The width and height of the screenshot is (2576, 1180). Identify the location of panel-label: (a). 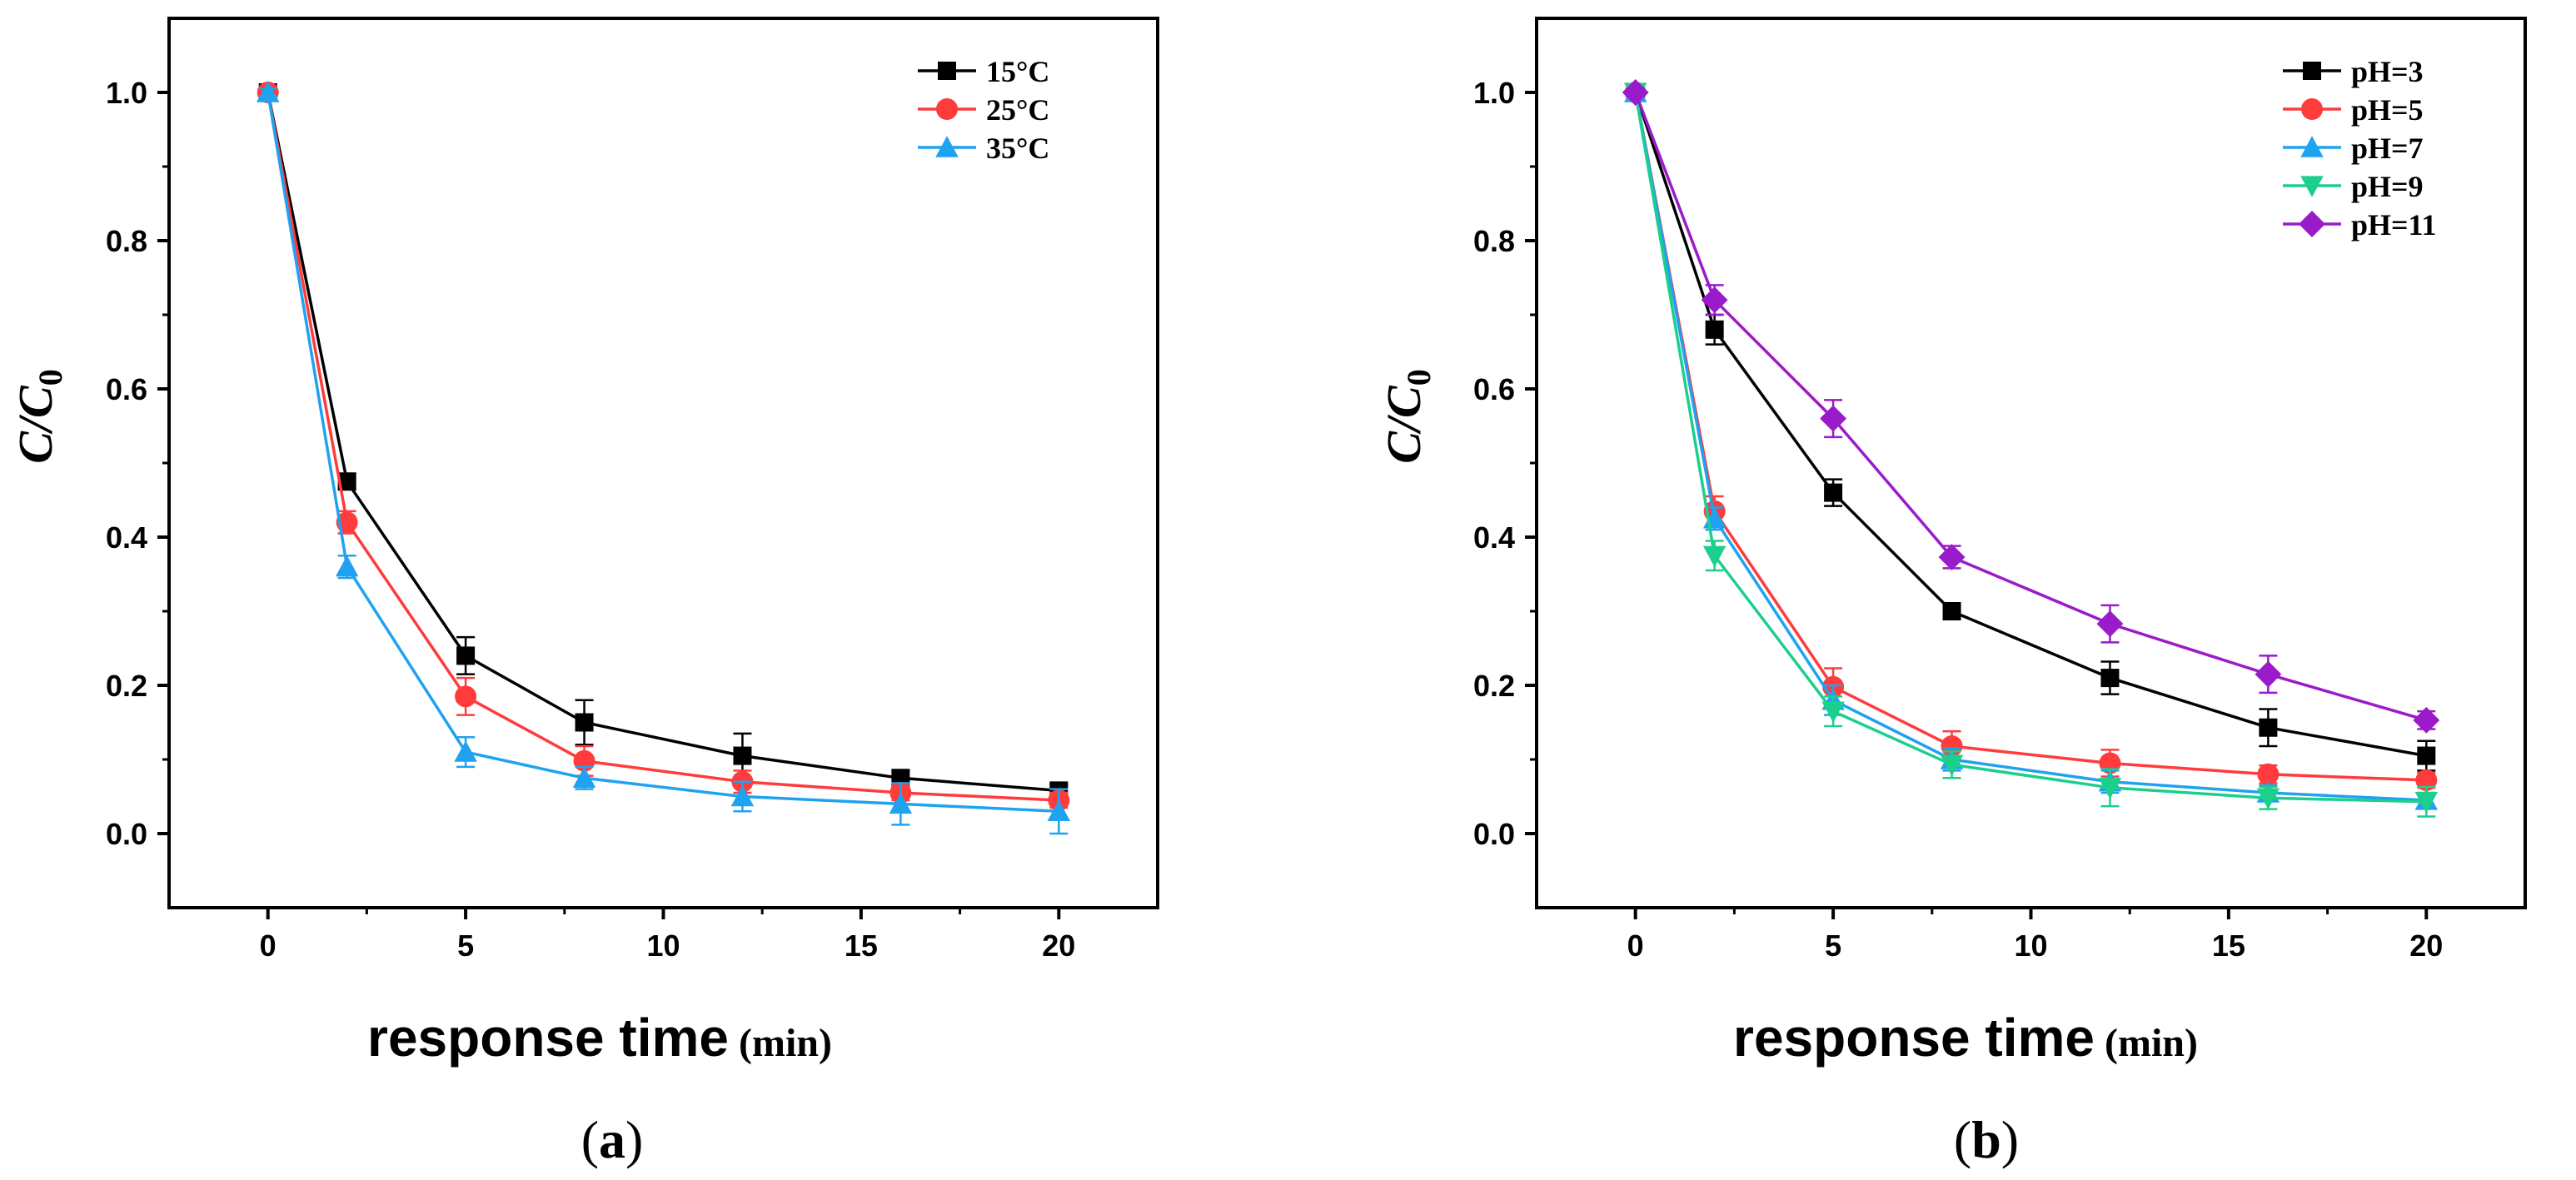
(612, 1139).